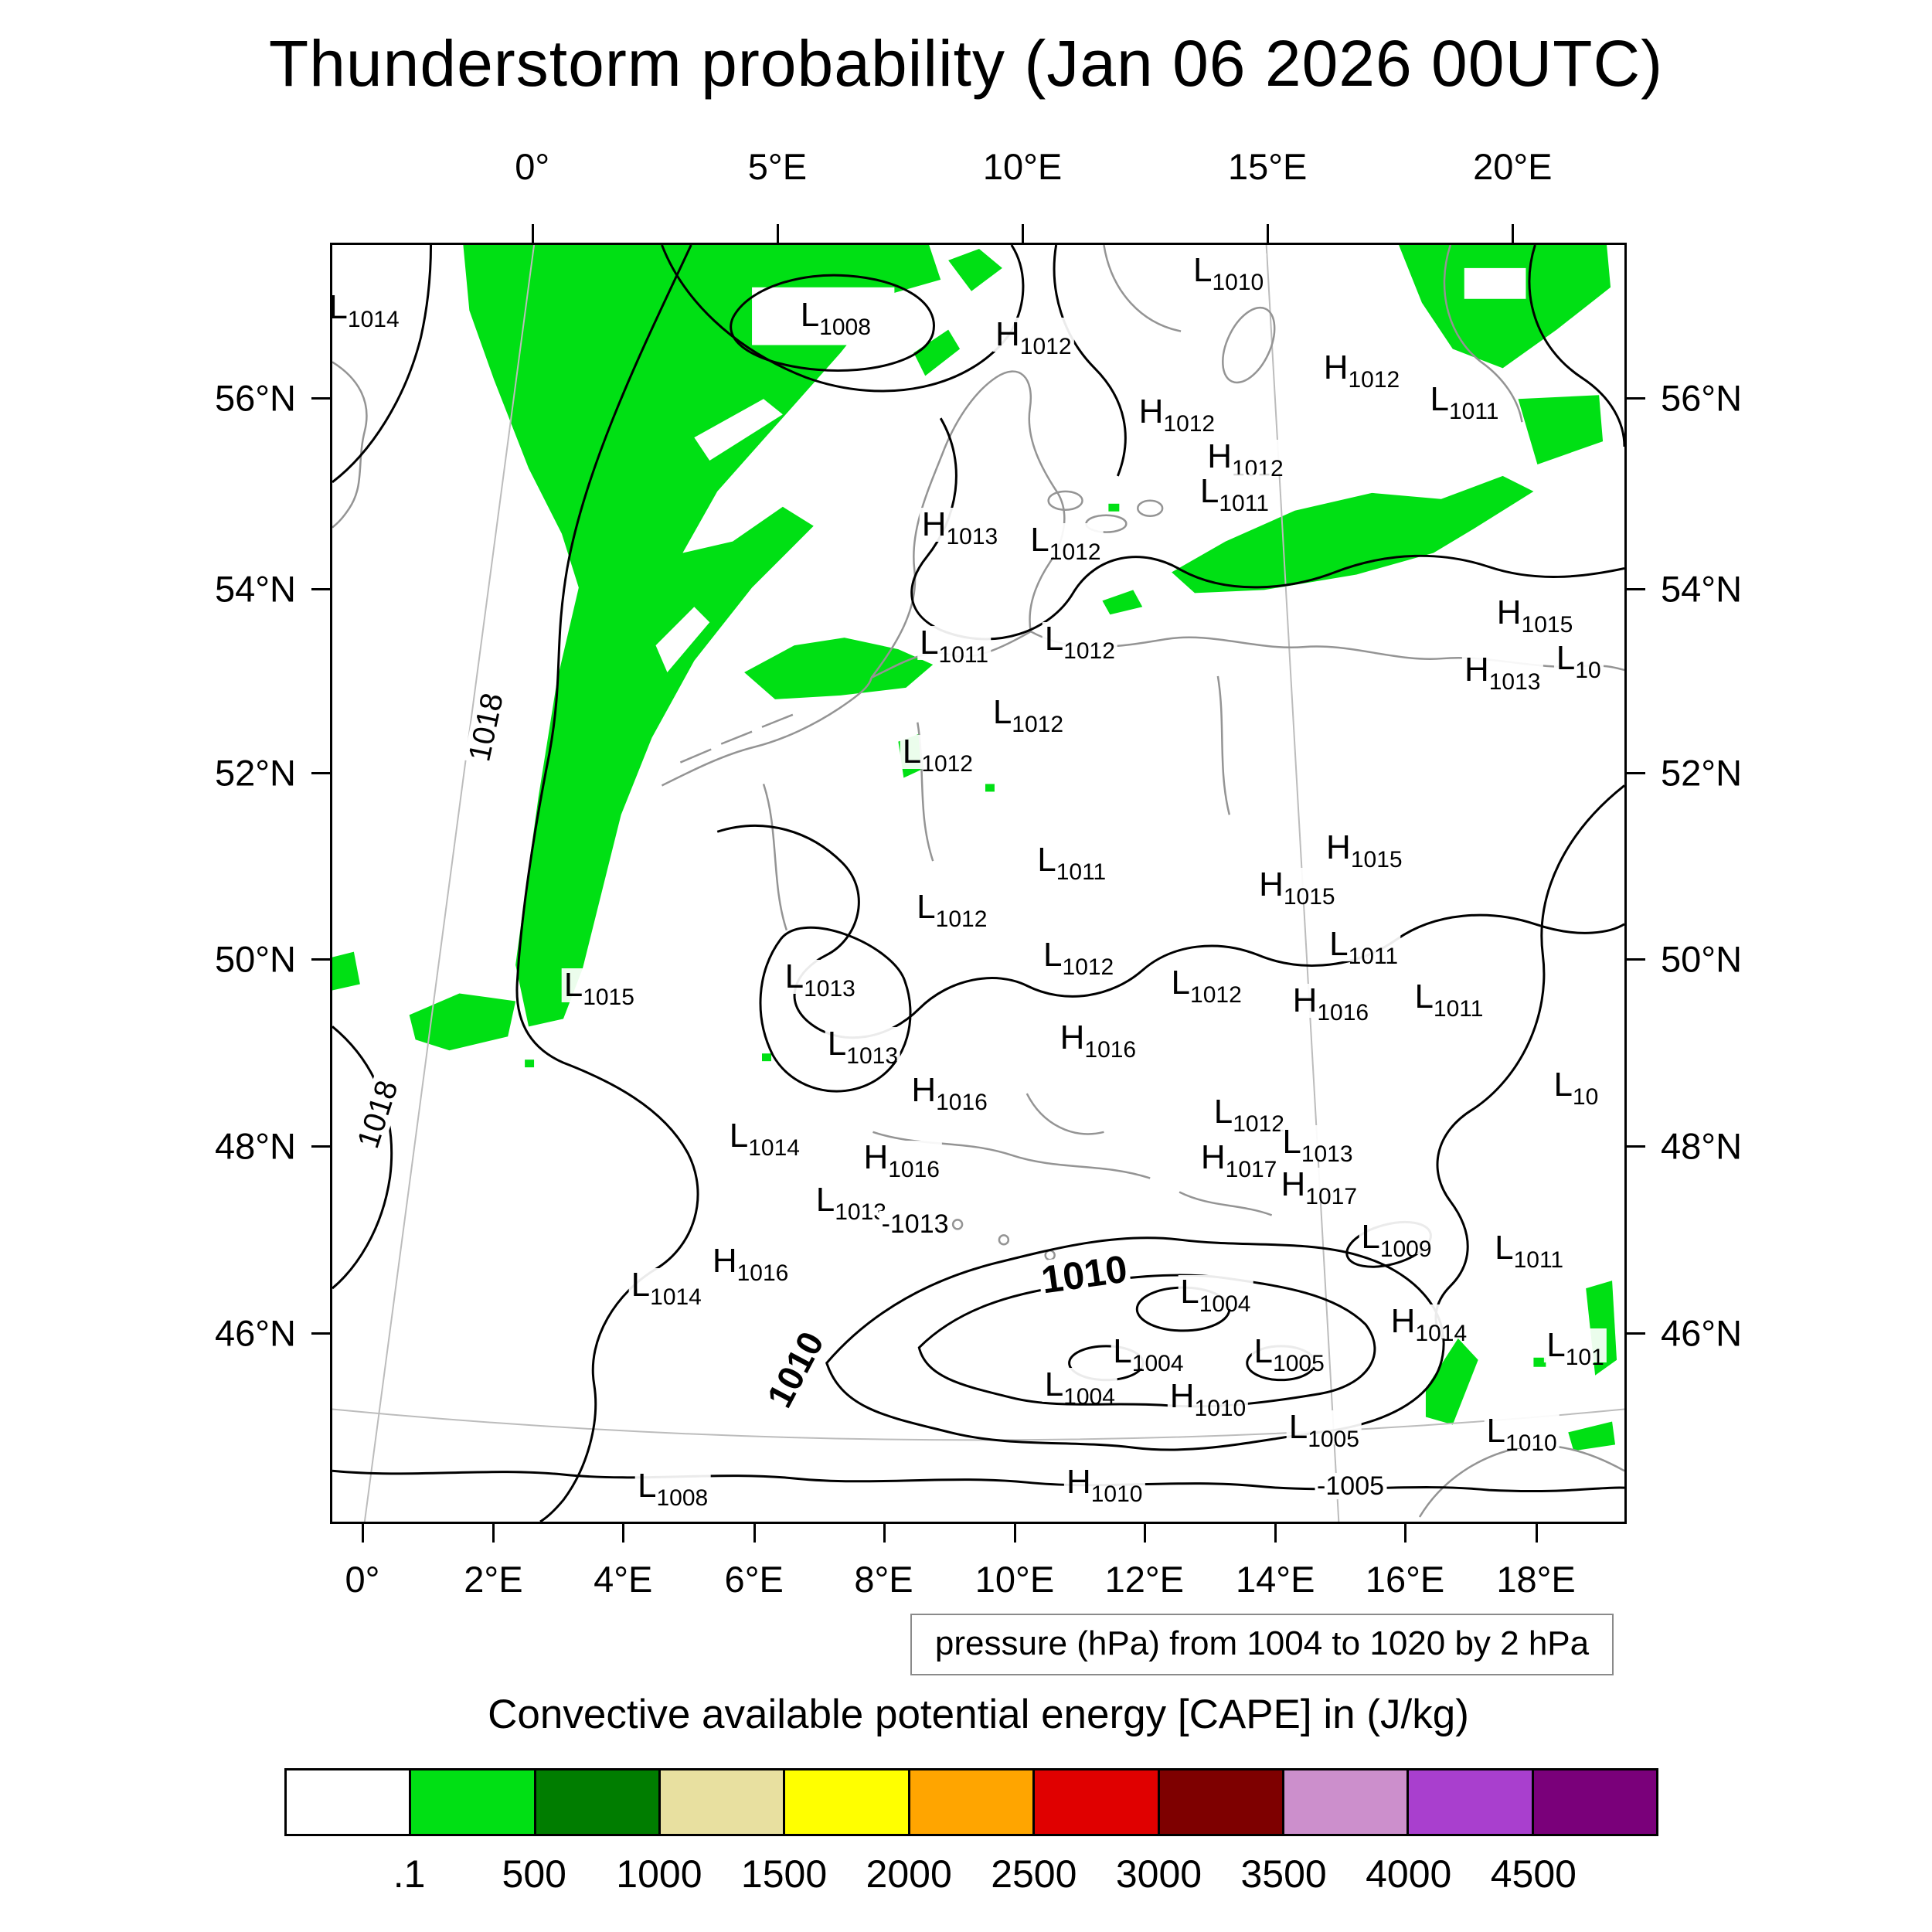 The image size is (1932, 1932). Describe the element at coordinates (362, 1580) in the screenshot. I see `axis-label: 0°` at that location.